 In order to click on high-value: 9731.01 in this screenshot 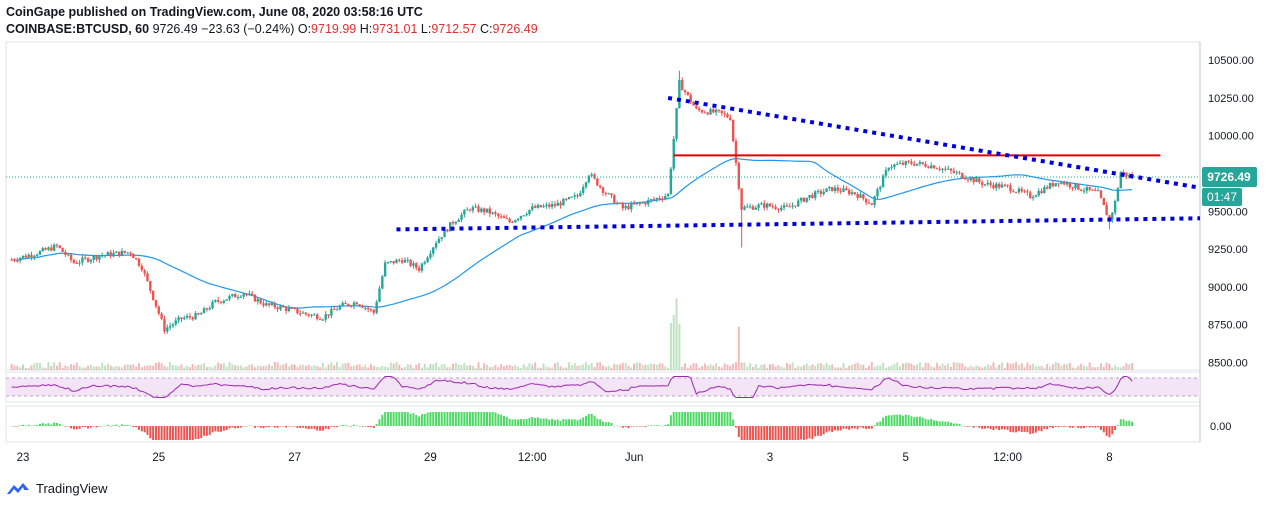, I will do `click(395, 29)`.